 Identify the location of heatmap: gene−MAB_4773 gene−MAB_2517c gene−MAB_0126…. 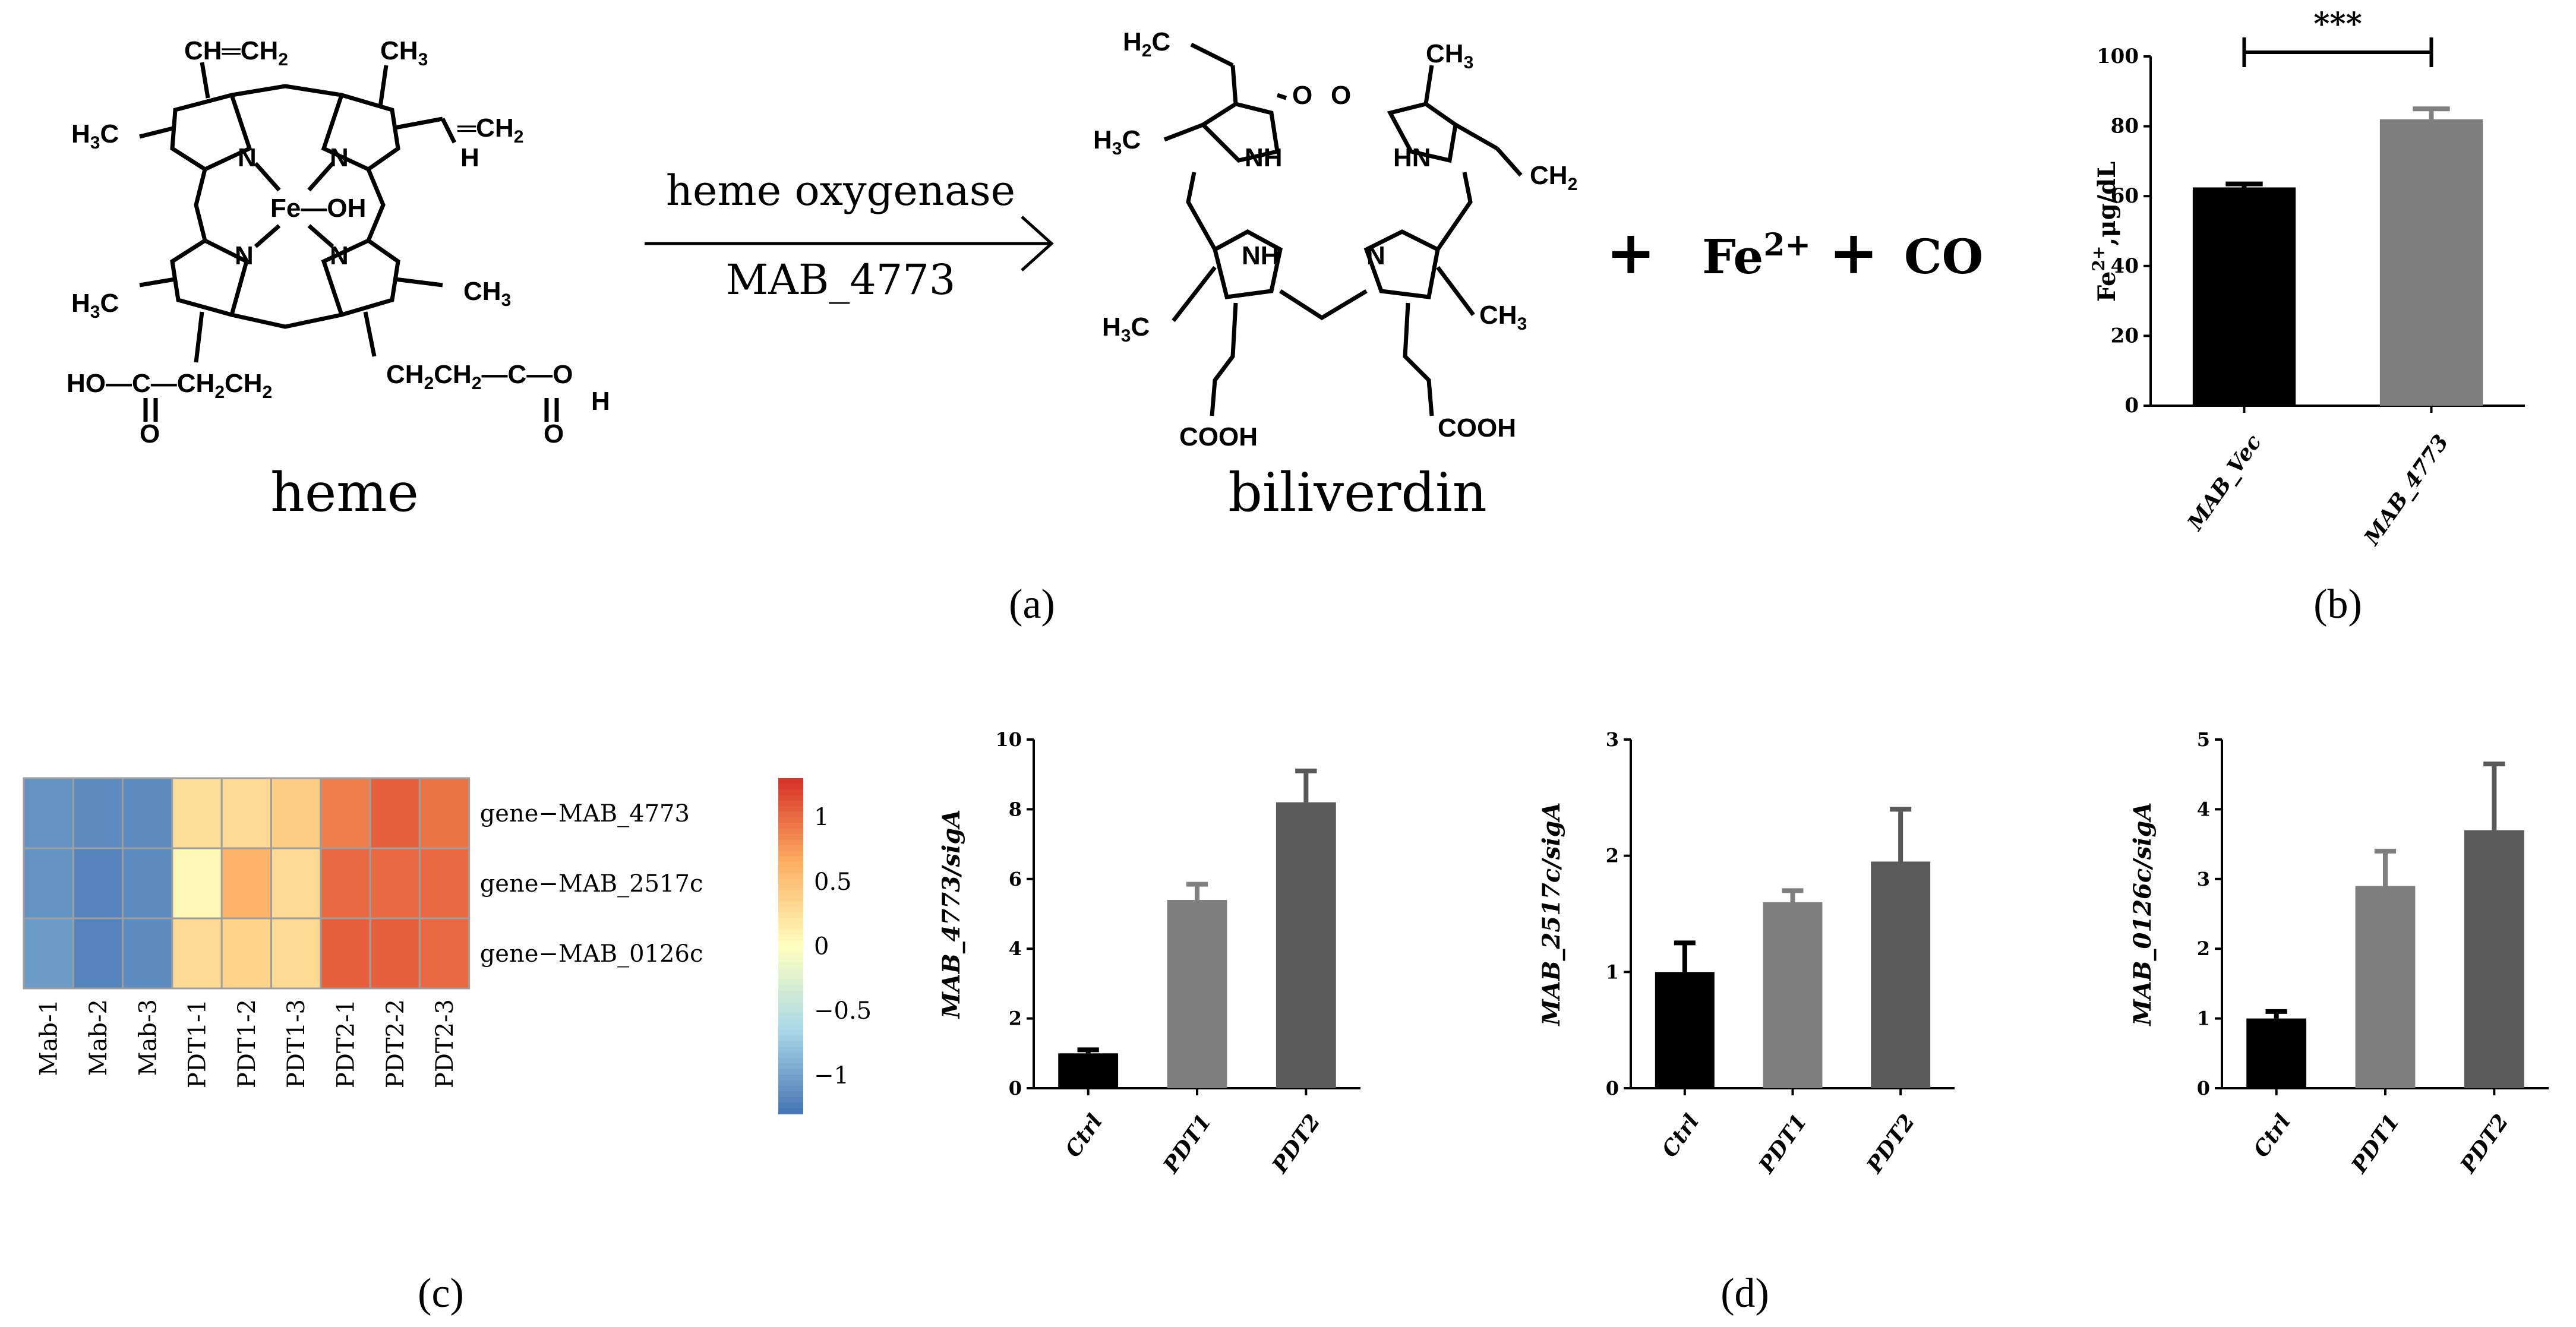
(363, 932).